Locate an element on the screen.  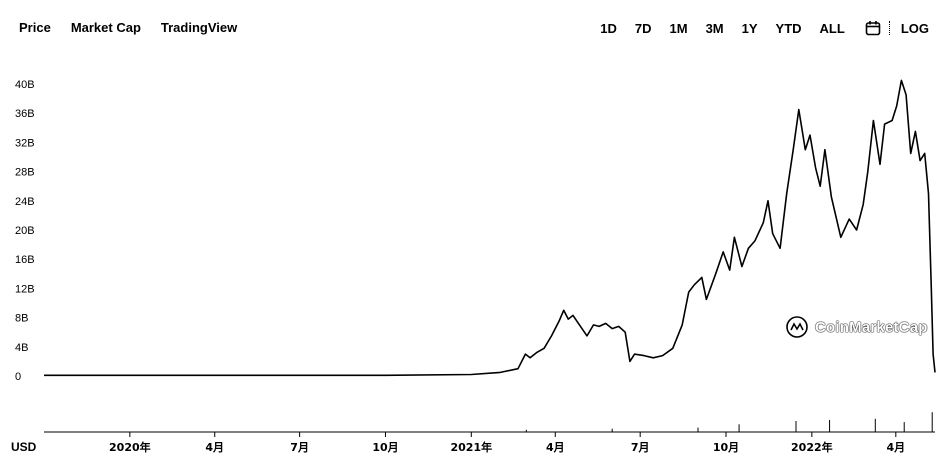
range-all-button: ALL is located at coordinates (832, 28).